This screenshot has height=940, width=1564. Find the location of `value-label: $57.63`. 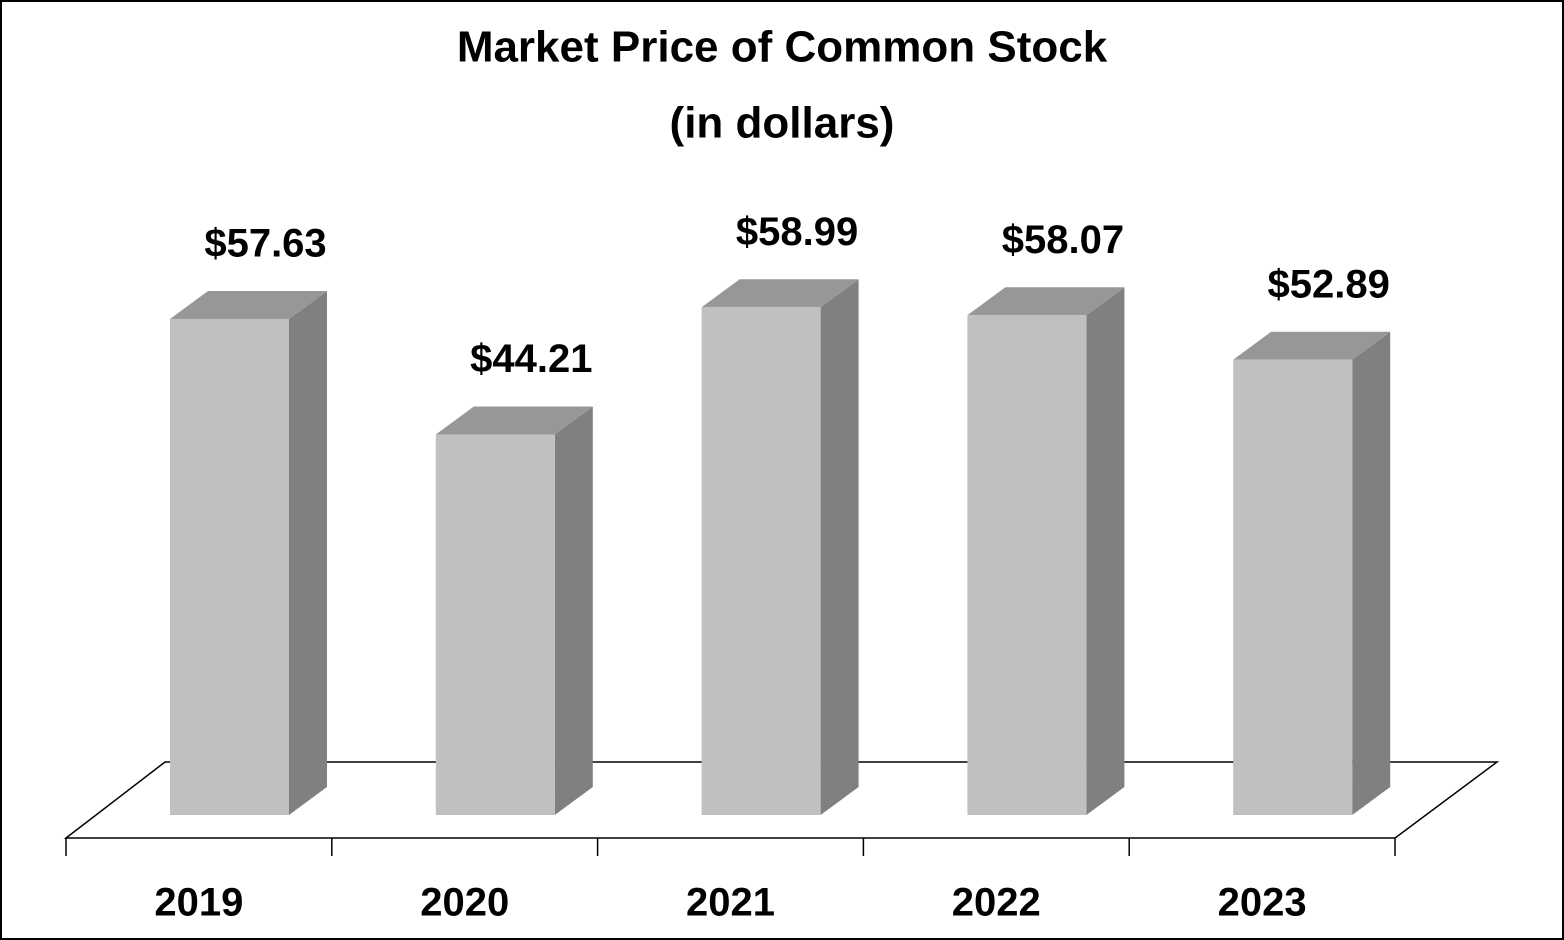

value-label: $57.63 is located at coordinates (265, 244).